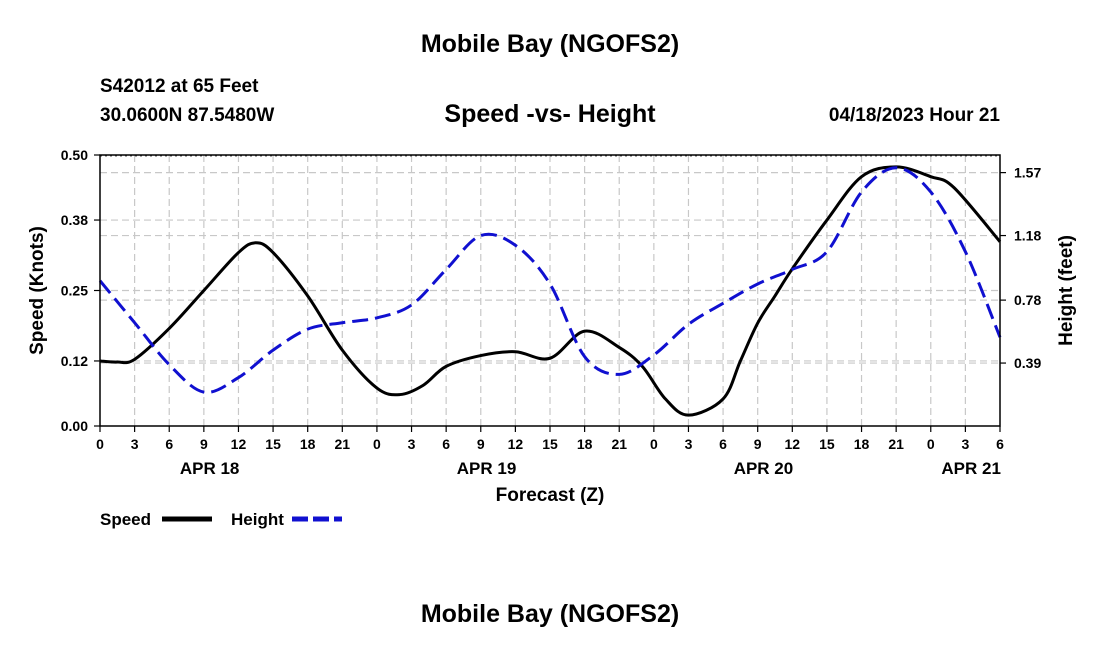  Describe the element at coordinates (1066, 290) in the screenshot. I see `y2-axis-title: Height (feet)` at that location.